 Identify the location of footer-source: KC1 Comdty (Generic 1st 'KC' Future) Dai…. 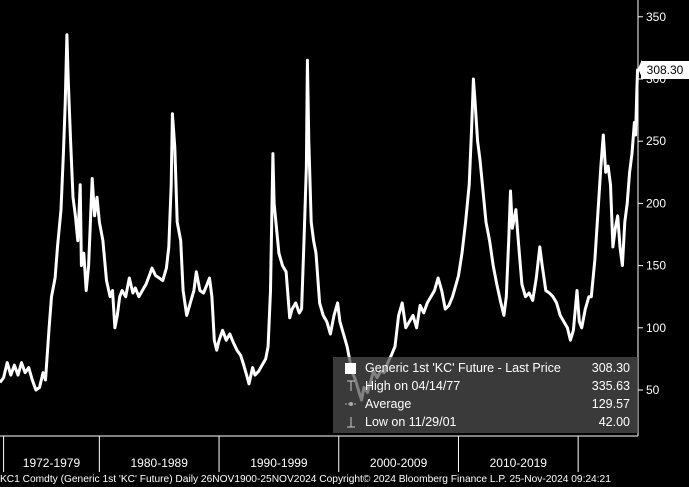
(305, 479).